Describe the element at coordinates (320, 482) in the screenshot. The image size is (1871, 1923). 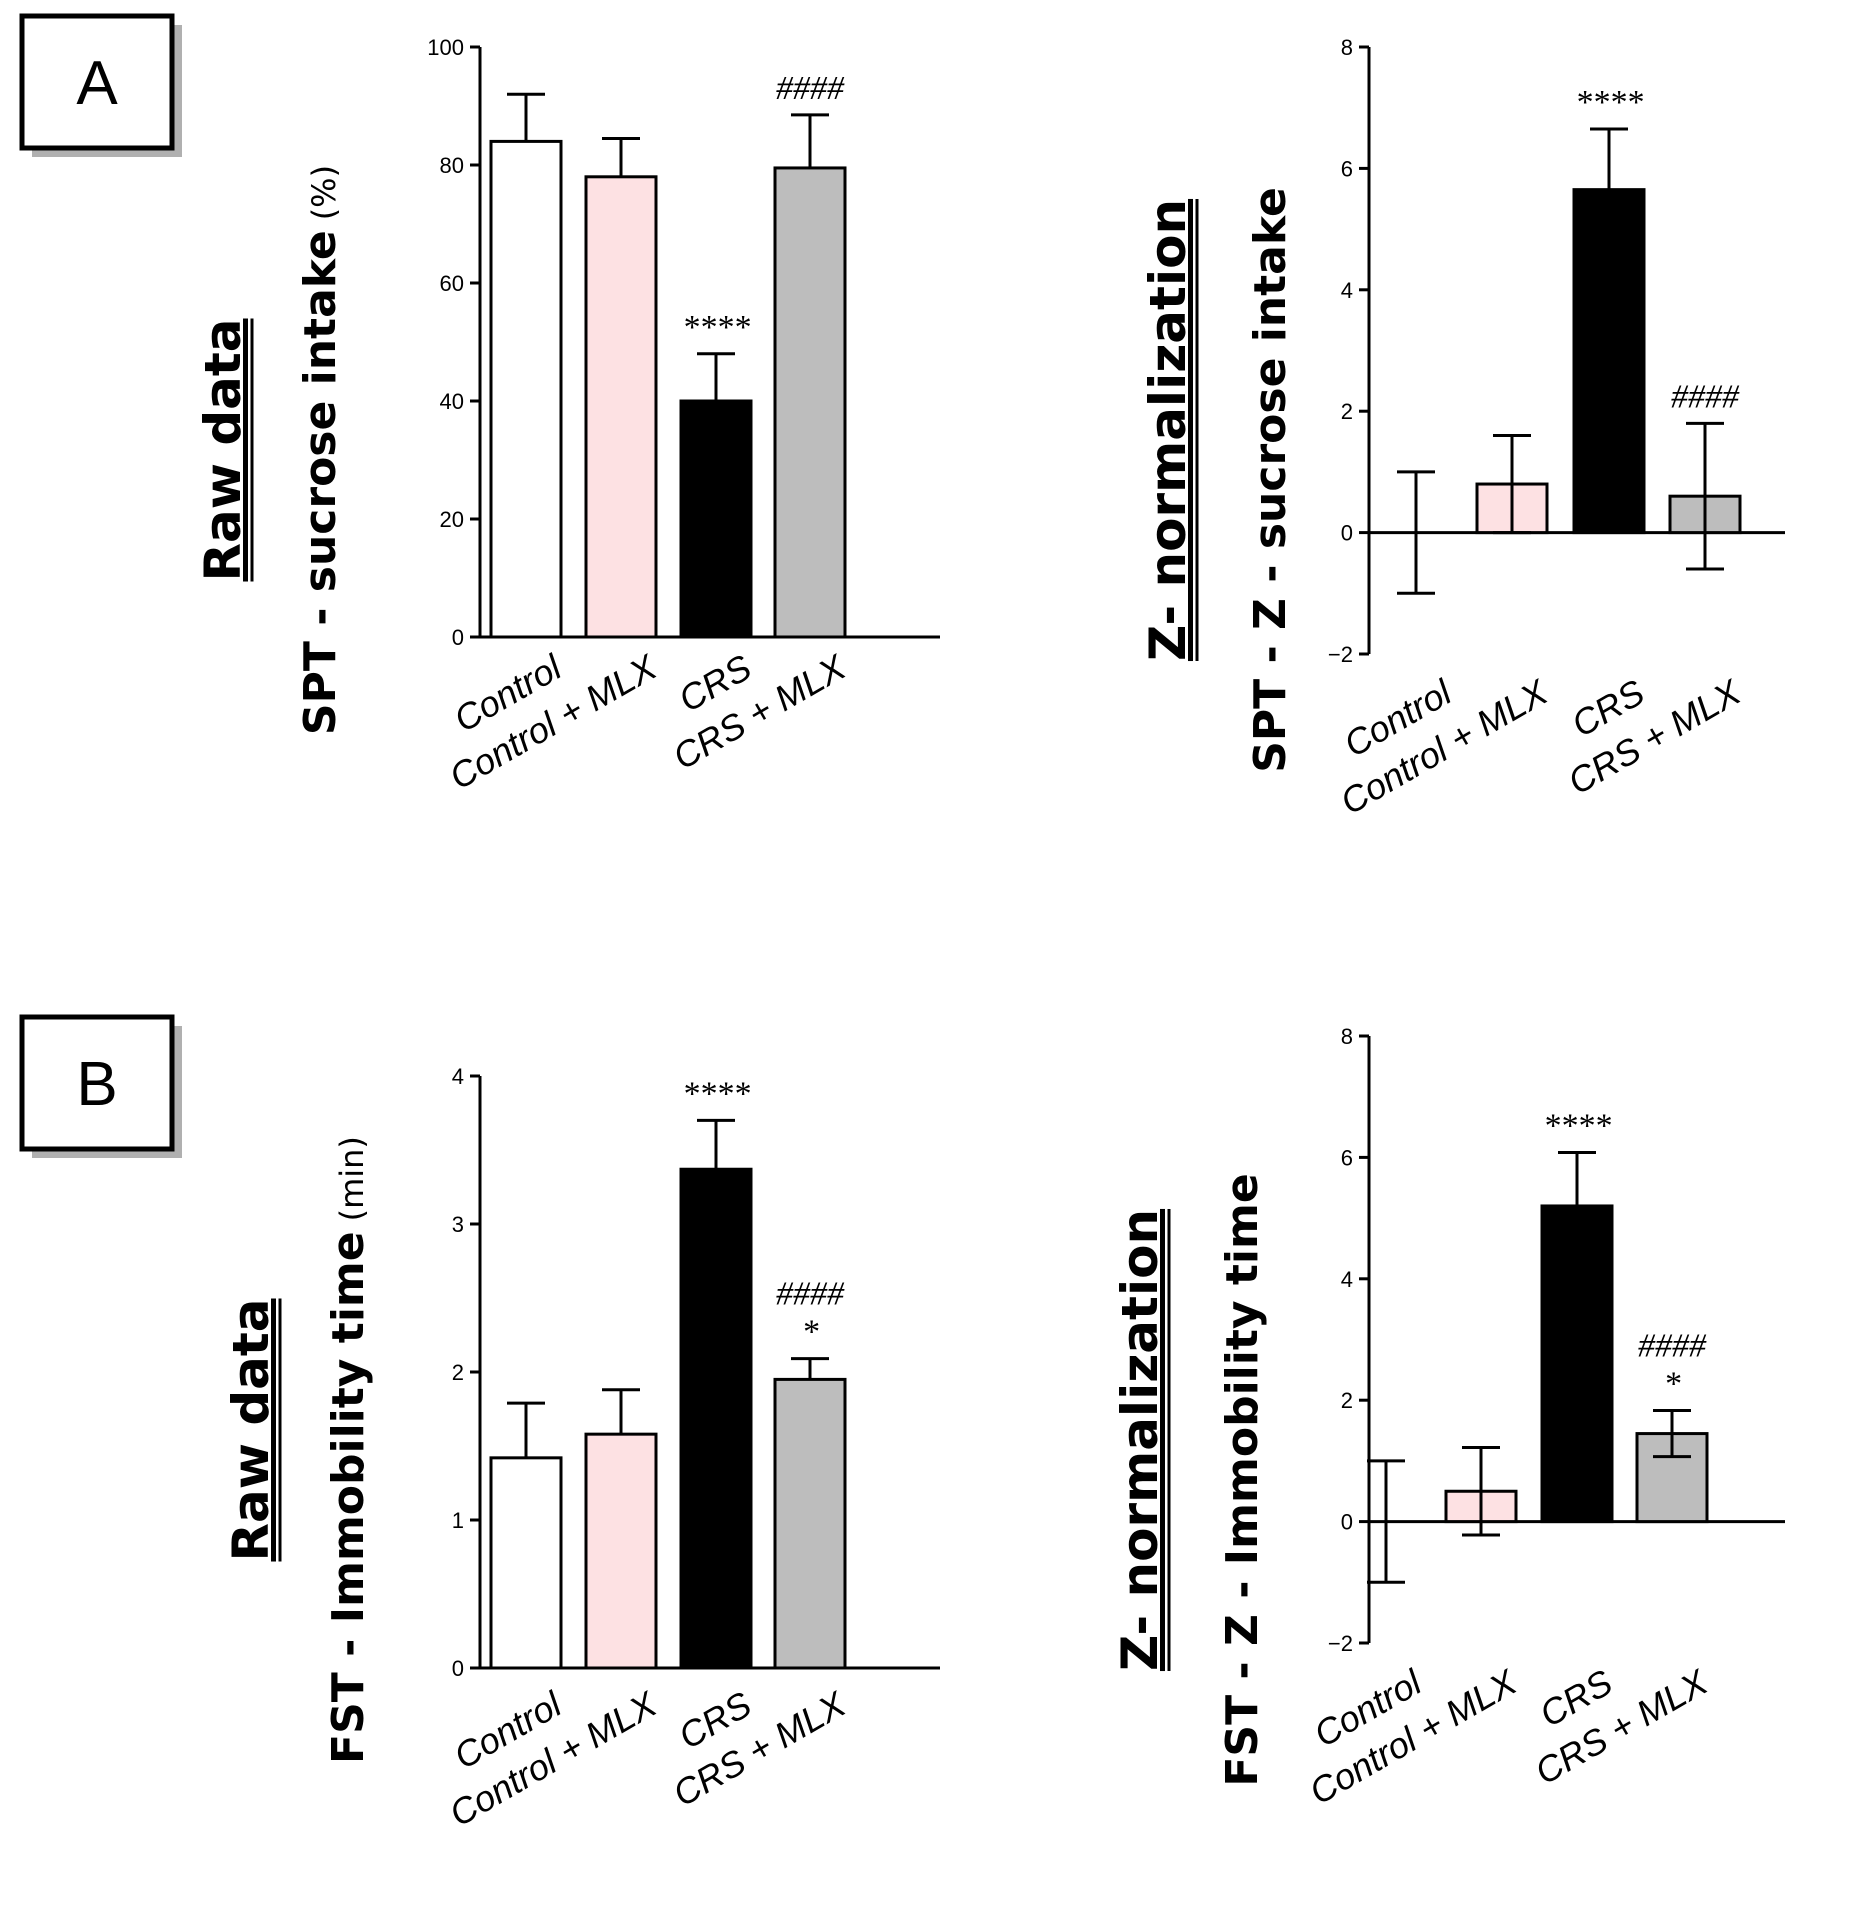
I see `y-axis-label-text: SPT - sucrose intake` at that location.